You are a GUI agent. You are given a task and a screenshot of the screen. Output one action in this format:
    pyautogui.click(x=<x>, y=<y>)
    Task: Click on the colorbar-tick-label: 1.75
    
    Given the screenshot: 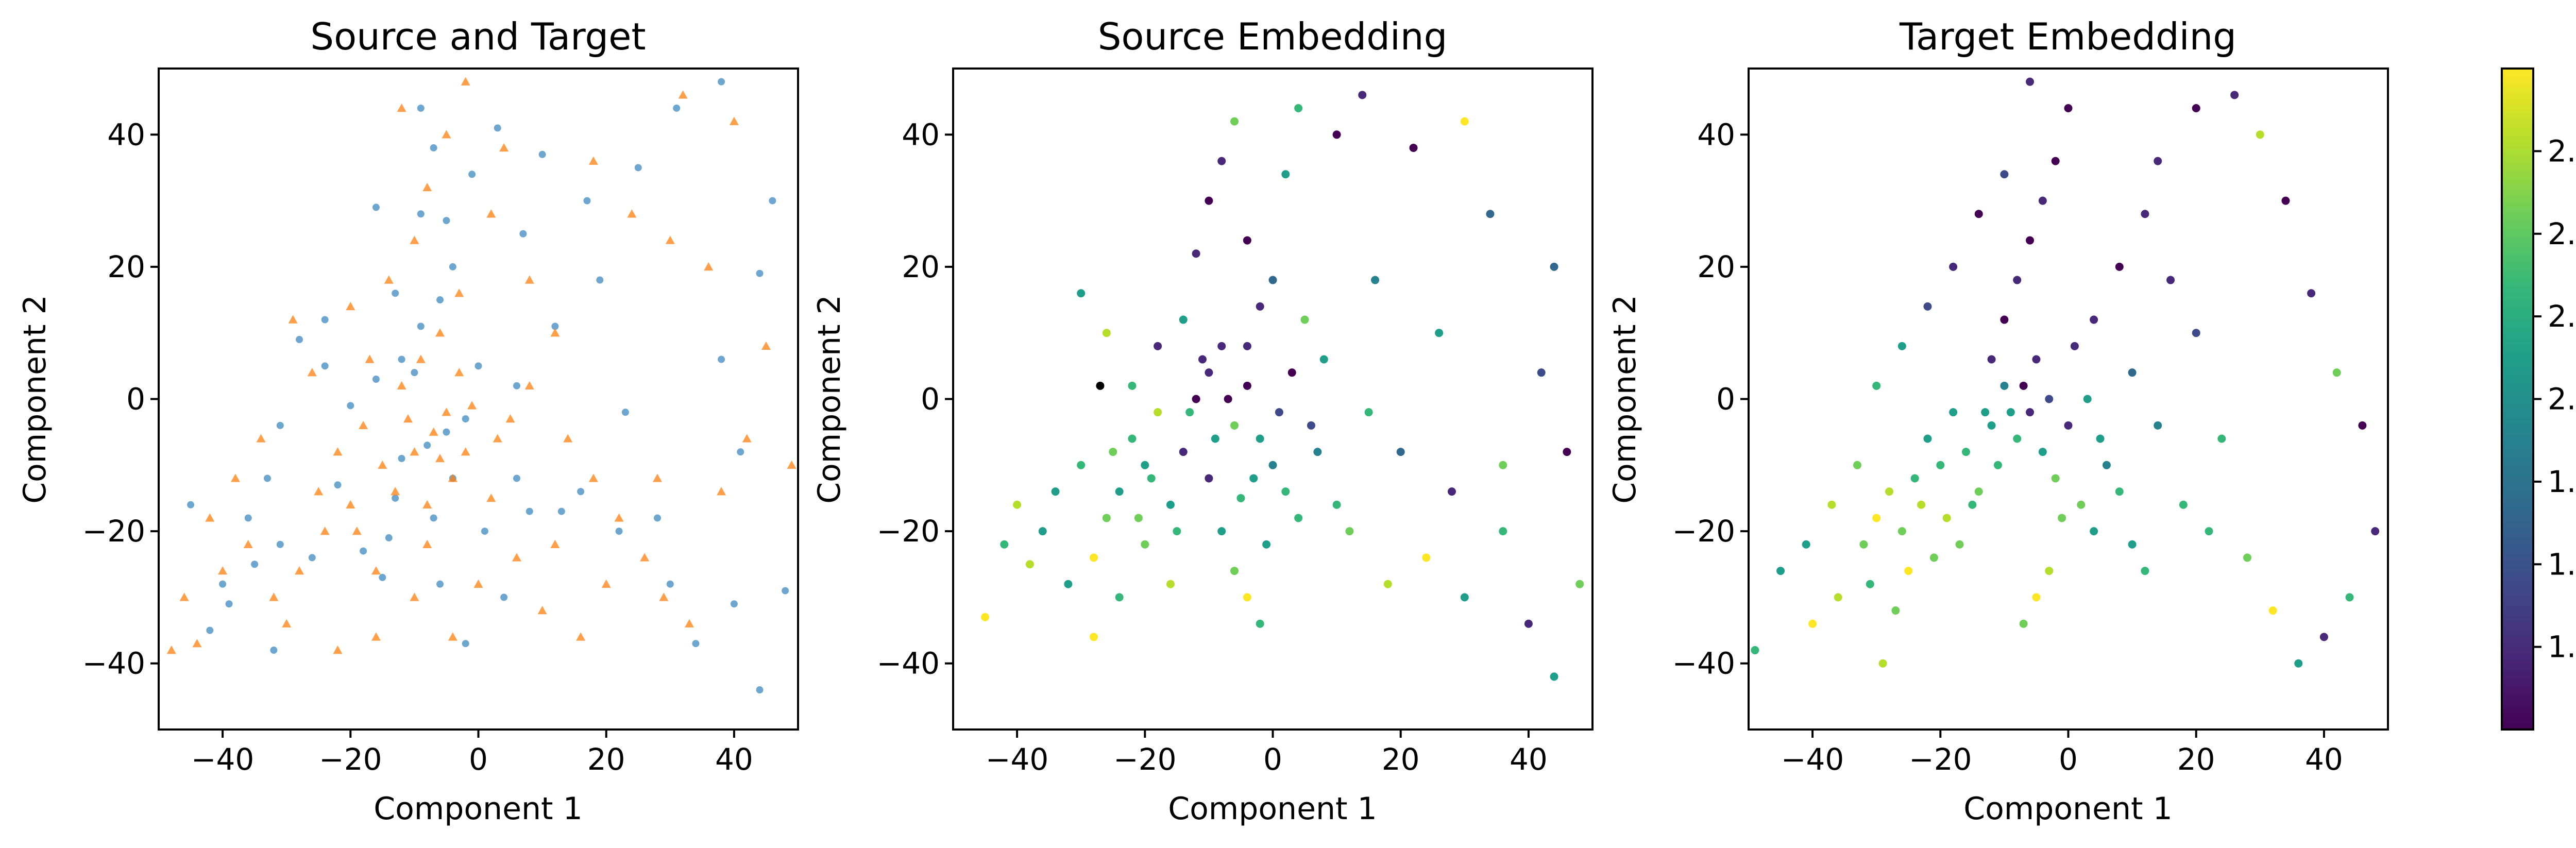 What is the action you would take?
    pyautogui.click(x=2562, y=481)
    